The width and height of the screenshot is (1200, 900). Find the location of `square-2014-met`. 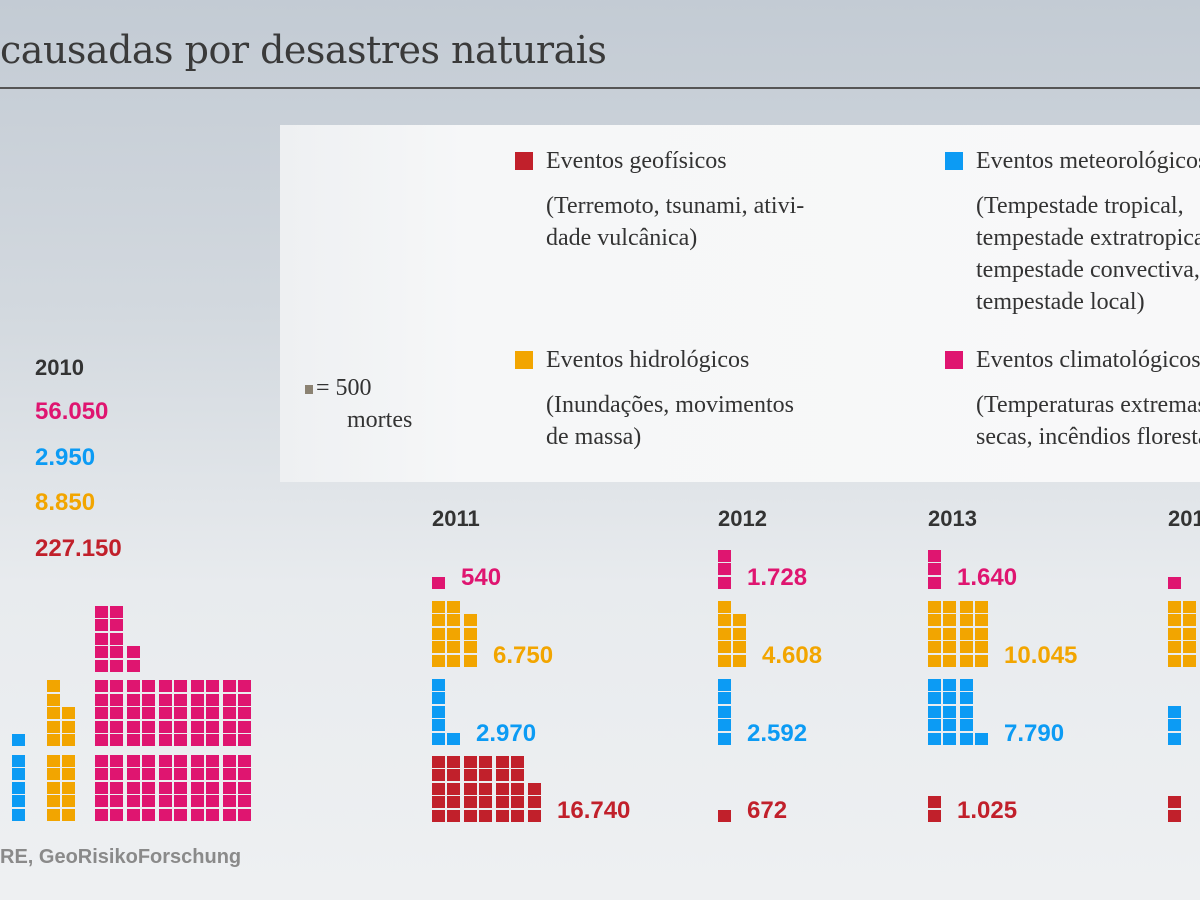

square-2014-met is located at coordinates (1174, 711).